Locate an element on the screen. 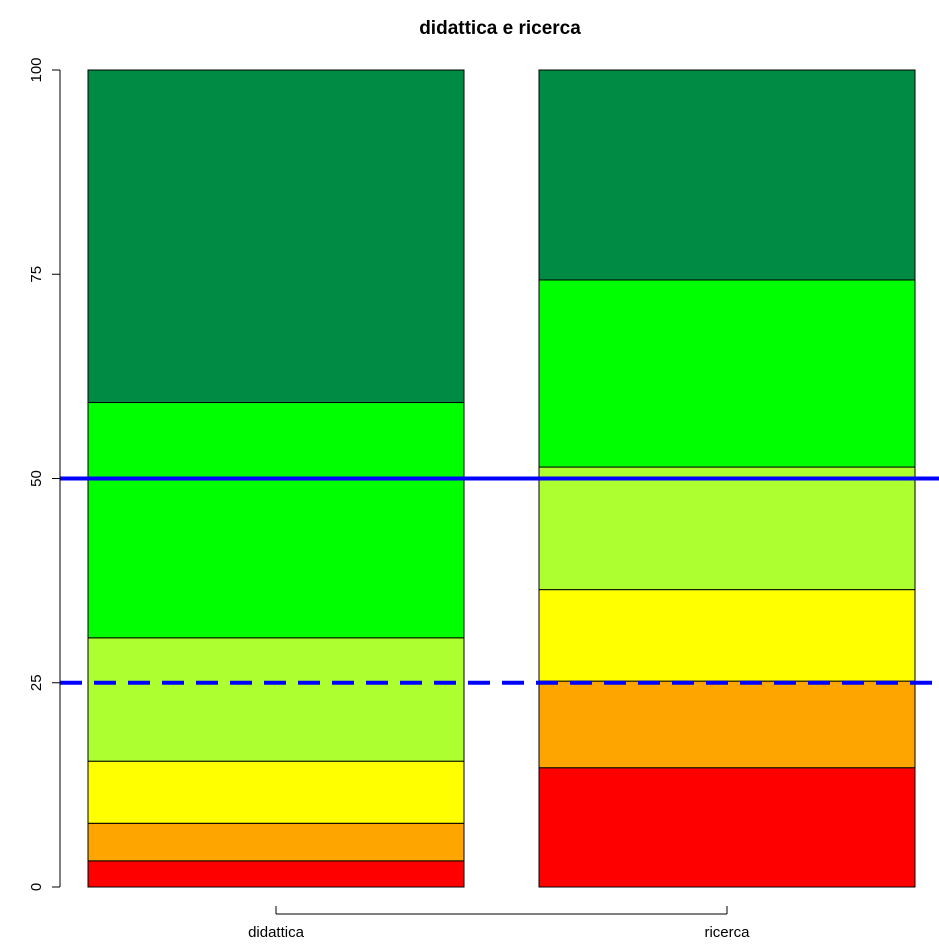  y-tick-label-75: 75 is located at coordinates (36, 274).